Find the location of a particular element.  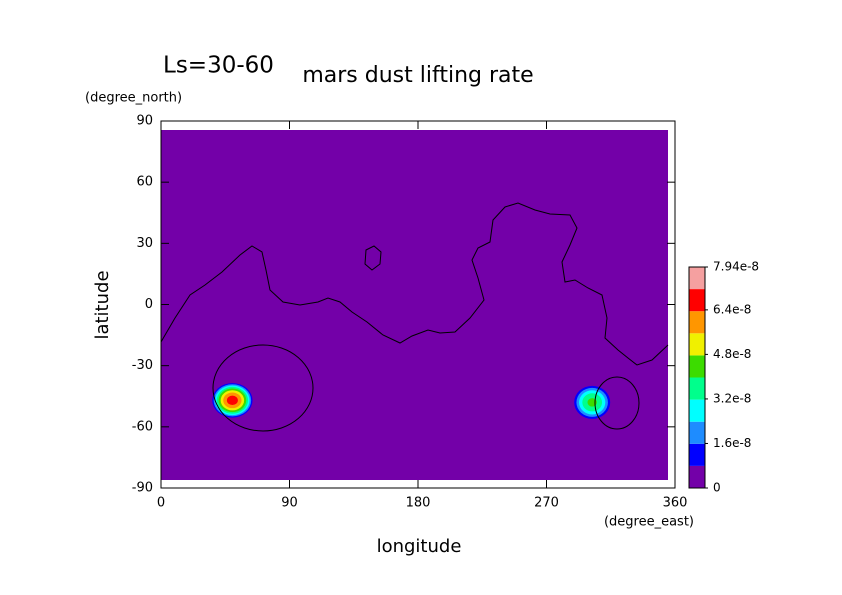

y-tick-label: 0 is located at coordinates (149, 304).